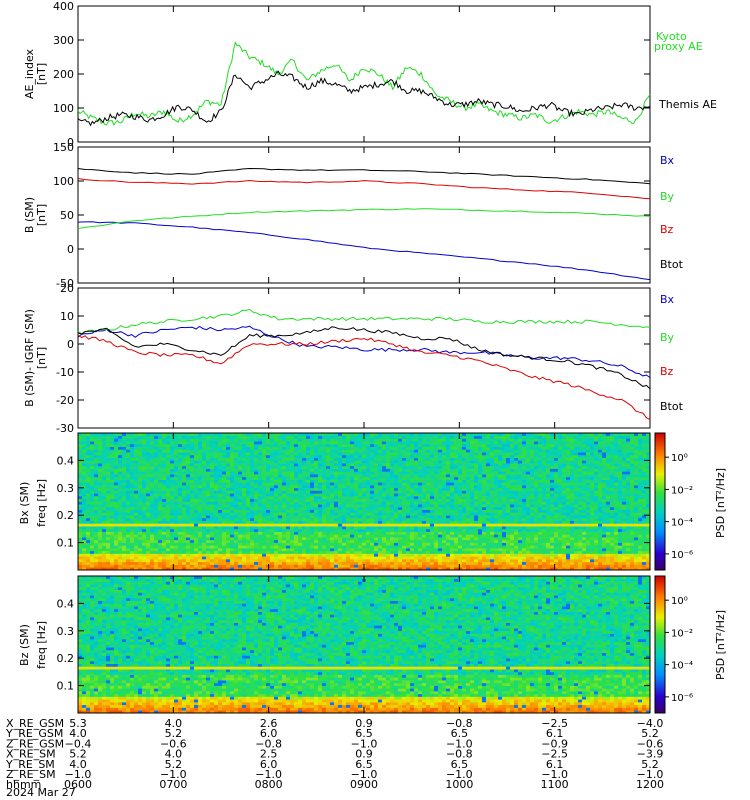 The height and width of the screenshot is (800, 750). Describe the element at coordinates (687, 104) in the screenshot. I see `legend-themis: Themis AE` at that location.